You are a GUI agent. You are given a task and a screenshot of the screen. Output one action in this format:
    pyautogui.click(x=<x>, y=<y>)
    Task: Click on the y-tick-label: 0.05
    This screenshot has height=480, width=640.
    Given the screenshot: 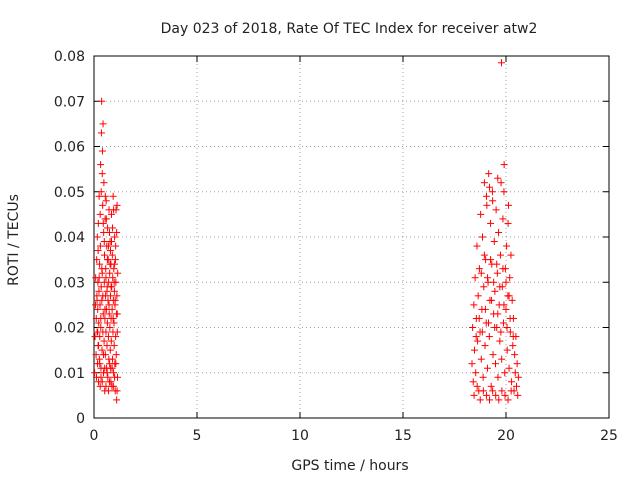 What is the action you would take?
    pyautogui.click(x=69, y=193)
    